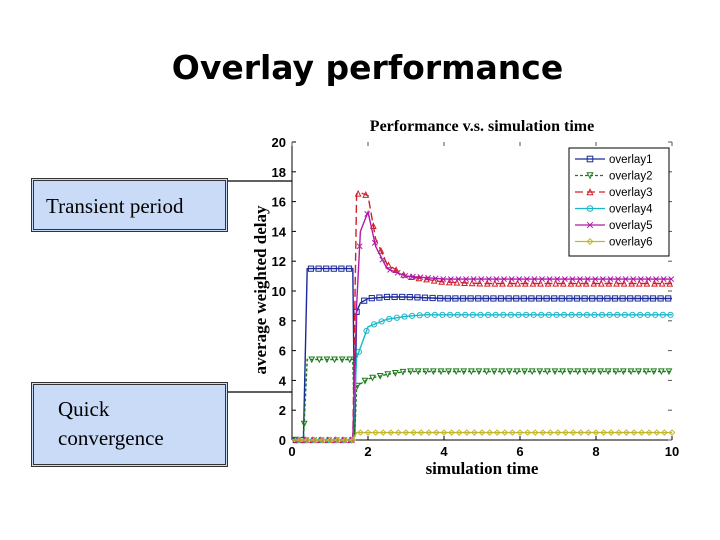  Describe the element at coordinates (631, 210) in the screenshot. I see `legend-label-overlay4: overlay4` at that location.